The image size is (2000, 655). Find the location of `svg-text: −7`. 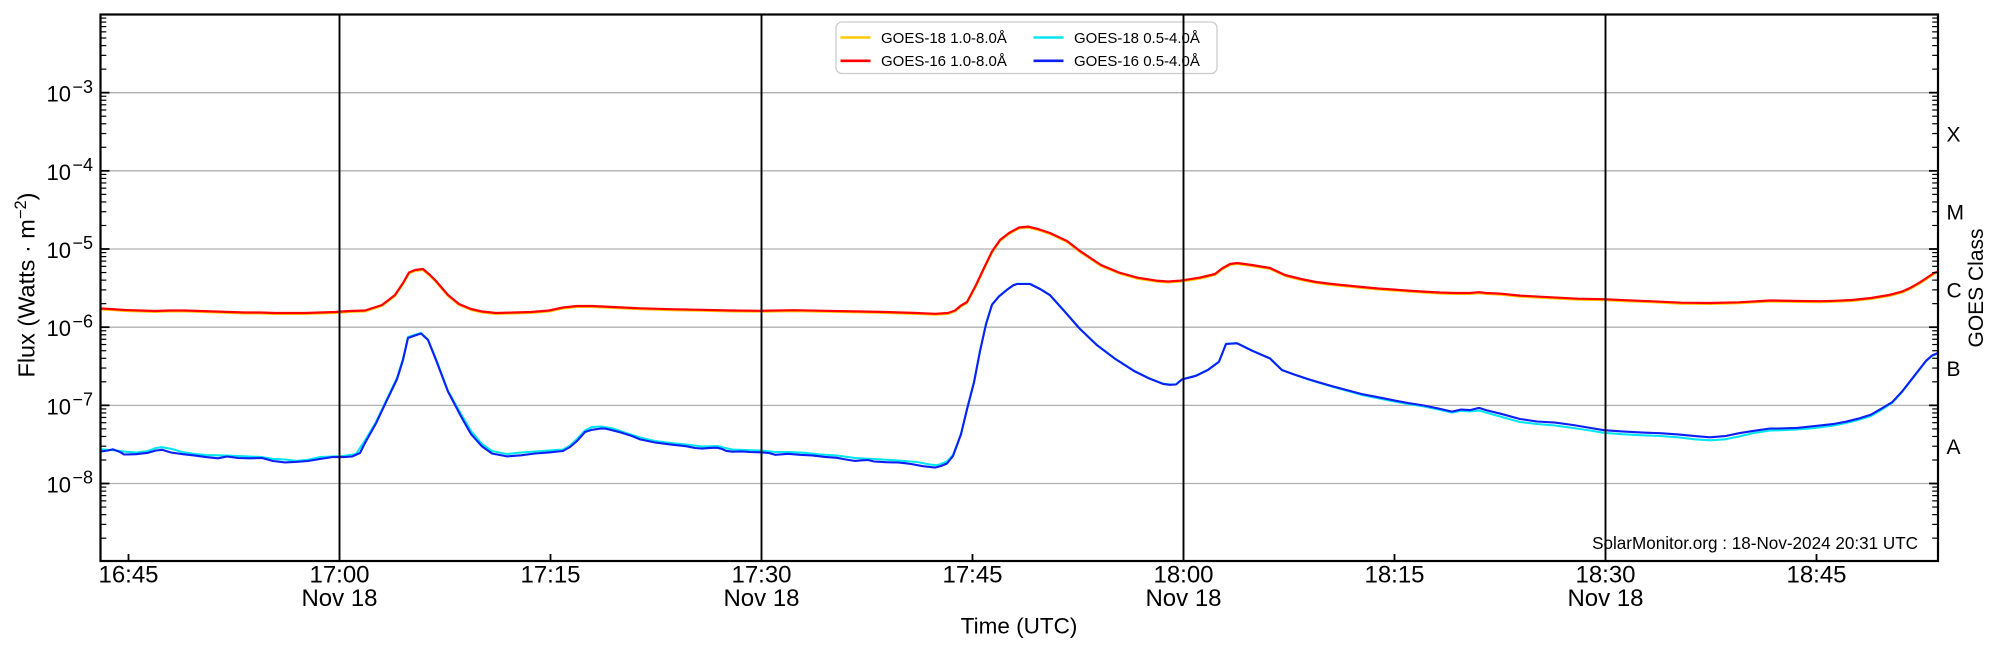

svg-text: −7 is located at coordinates (83, 400).